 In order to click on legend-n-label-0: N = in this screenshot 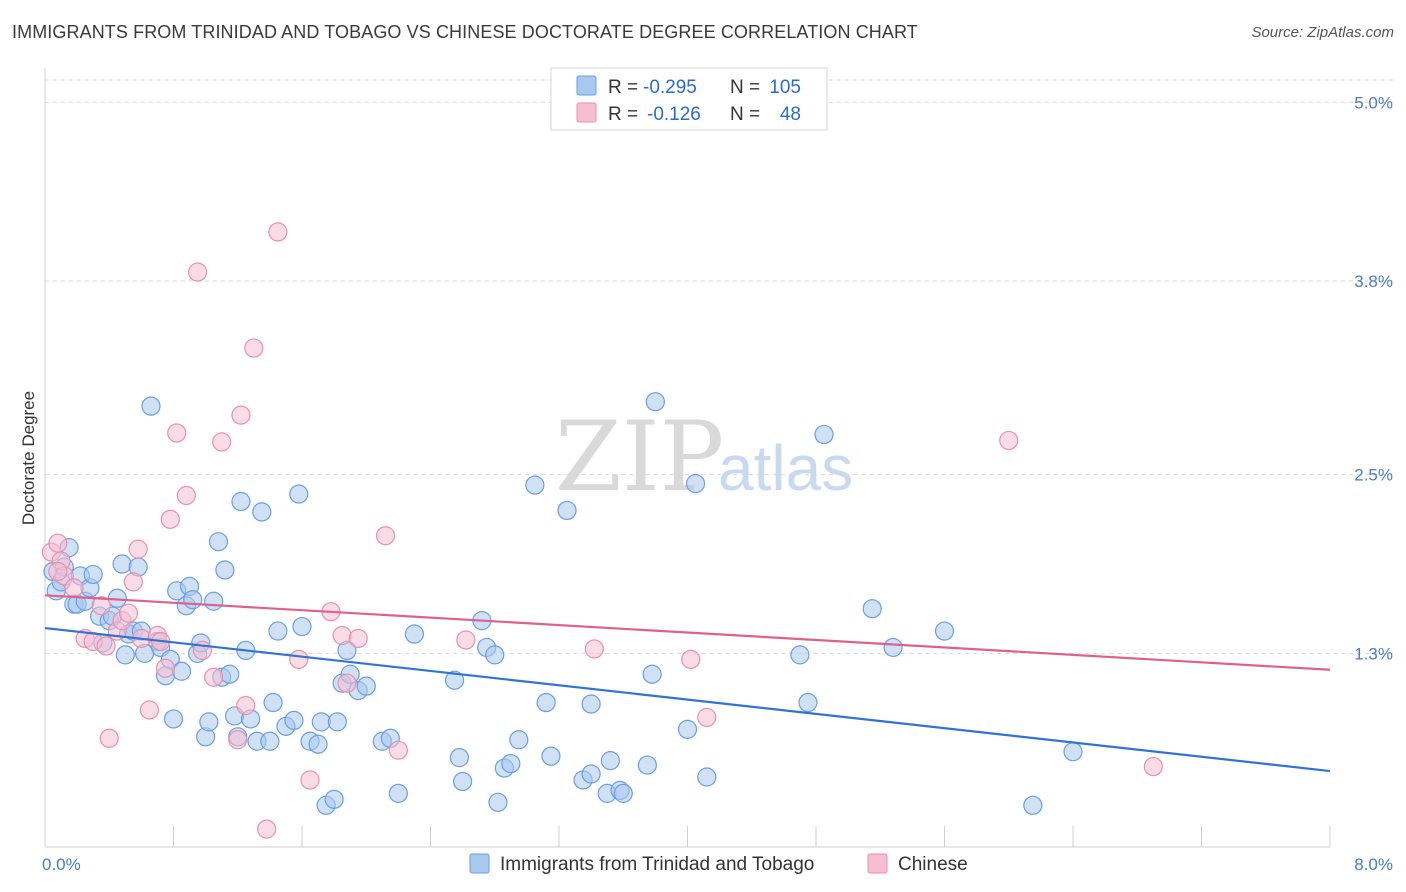, I will do `click(745, 87)`.